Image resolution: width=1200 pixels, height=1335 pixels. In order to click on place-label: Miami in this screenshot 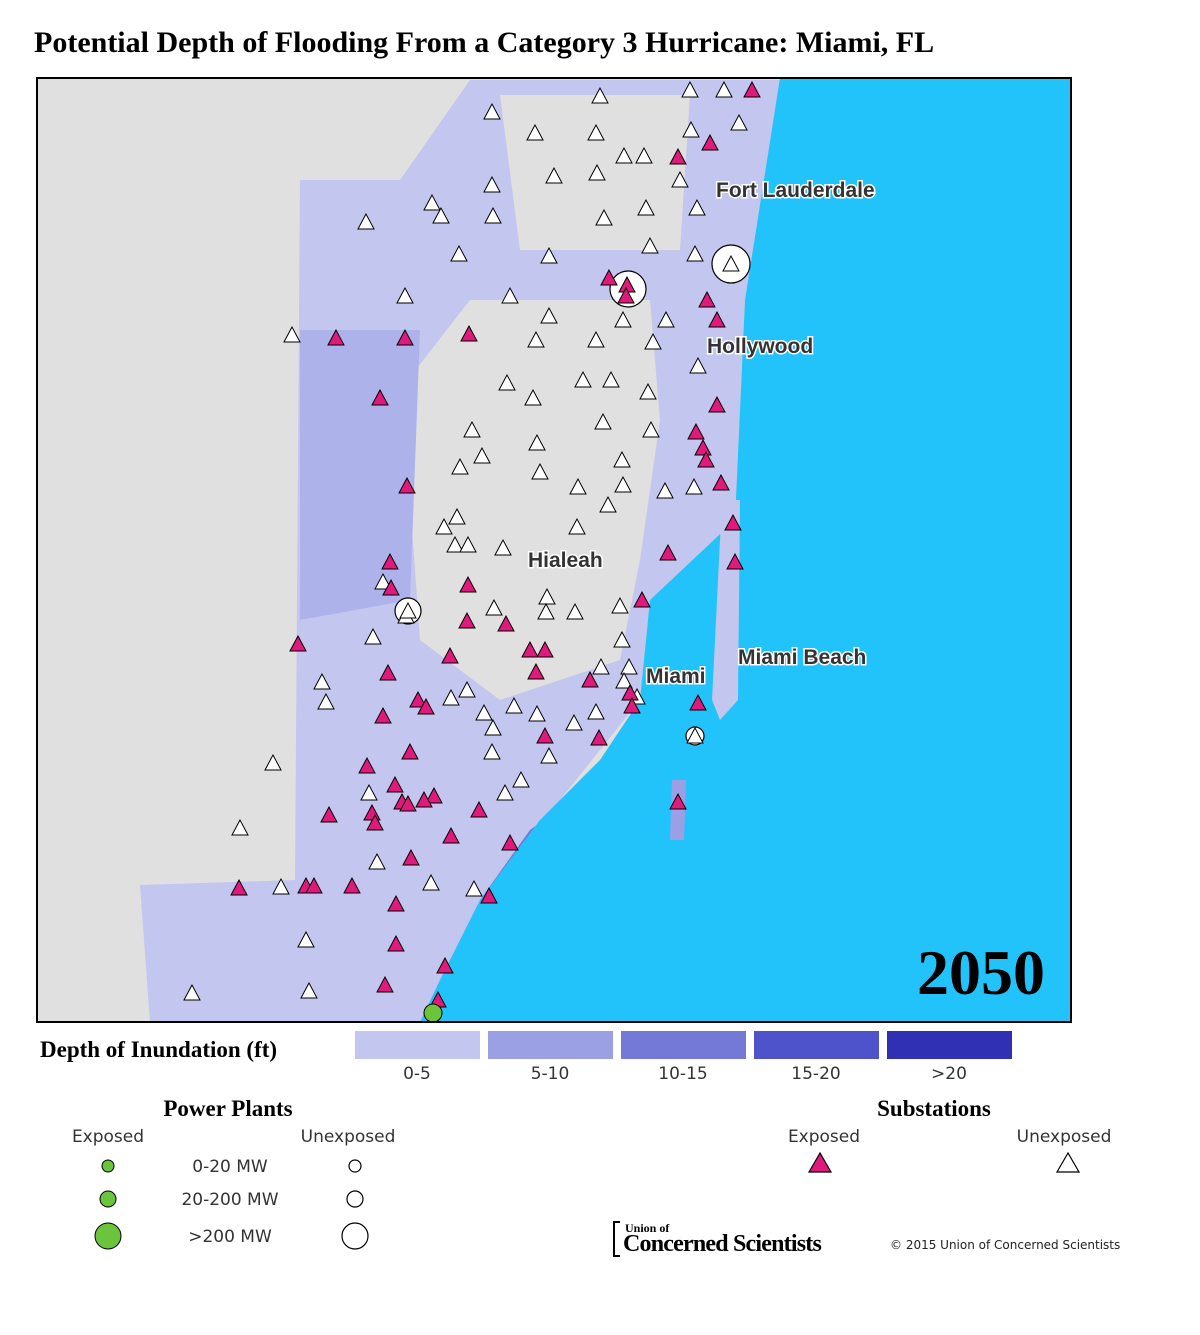, I will do `click(676, 676)`.